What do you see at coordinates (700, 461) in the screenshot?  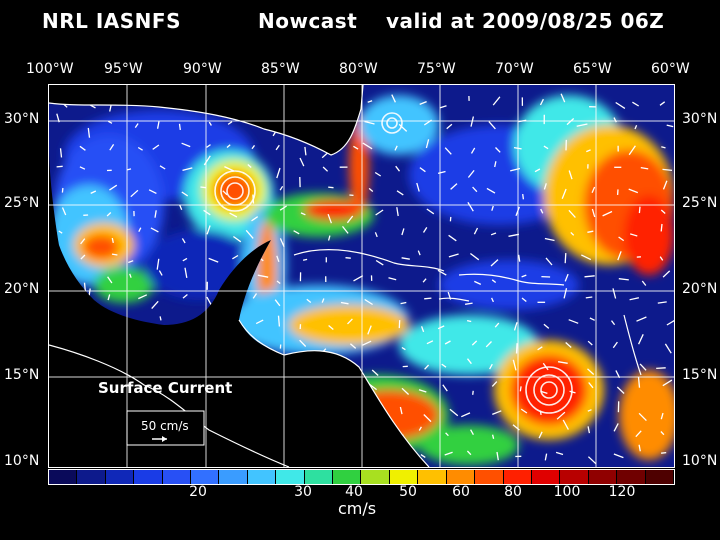 I see `latitude-label-right: 10°N` at bounding box center [700, 461].